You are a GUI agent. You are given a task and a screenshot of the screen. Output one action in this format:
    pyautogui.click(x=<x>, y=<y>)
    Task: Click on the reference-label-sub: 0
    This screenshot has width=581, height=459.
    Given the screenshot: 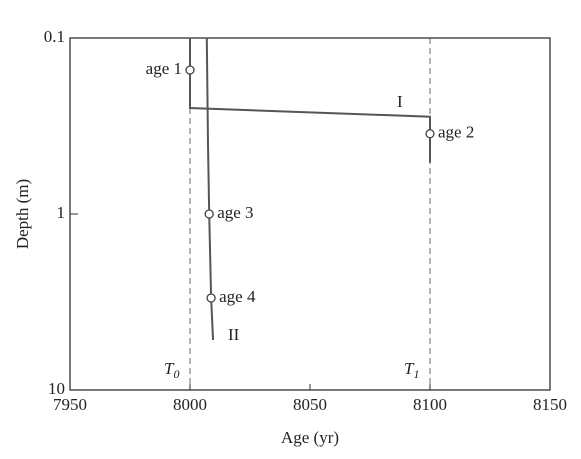 What is the action you would take?
    pyautogui.click(x=176, y=374)
    